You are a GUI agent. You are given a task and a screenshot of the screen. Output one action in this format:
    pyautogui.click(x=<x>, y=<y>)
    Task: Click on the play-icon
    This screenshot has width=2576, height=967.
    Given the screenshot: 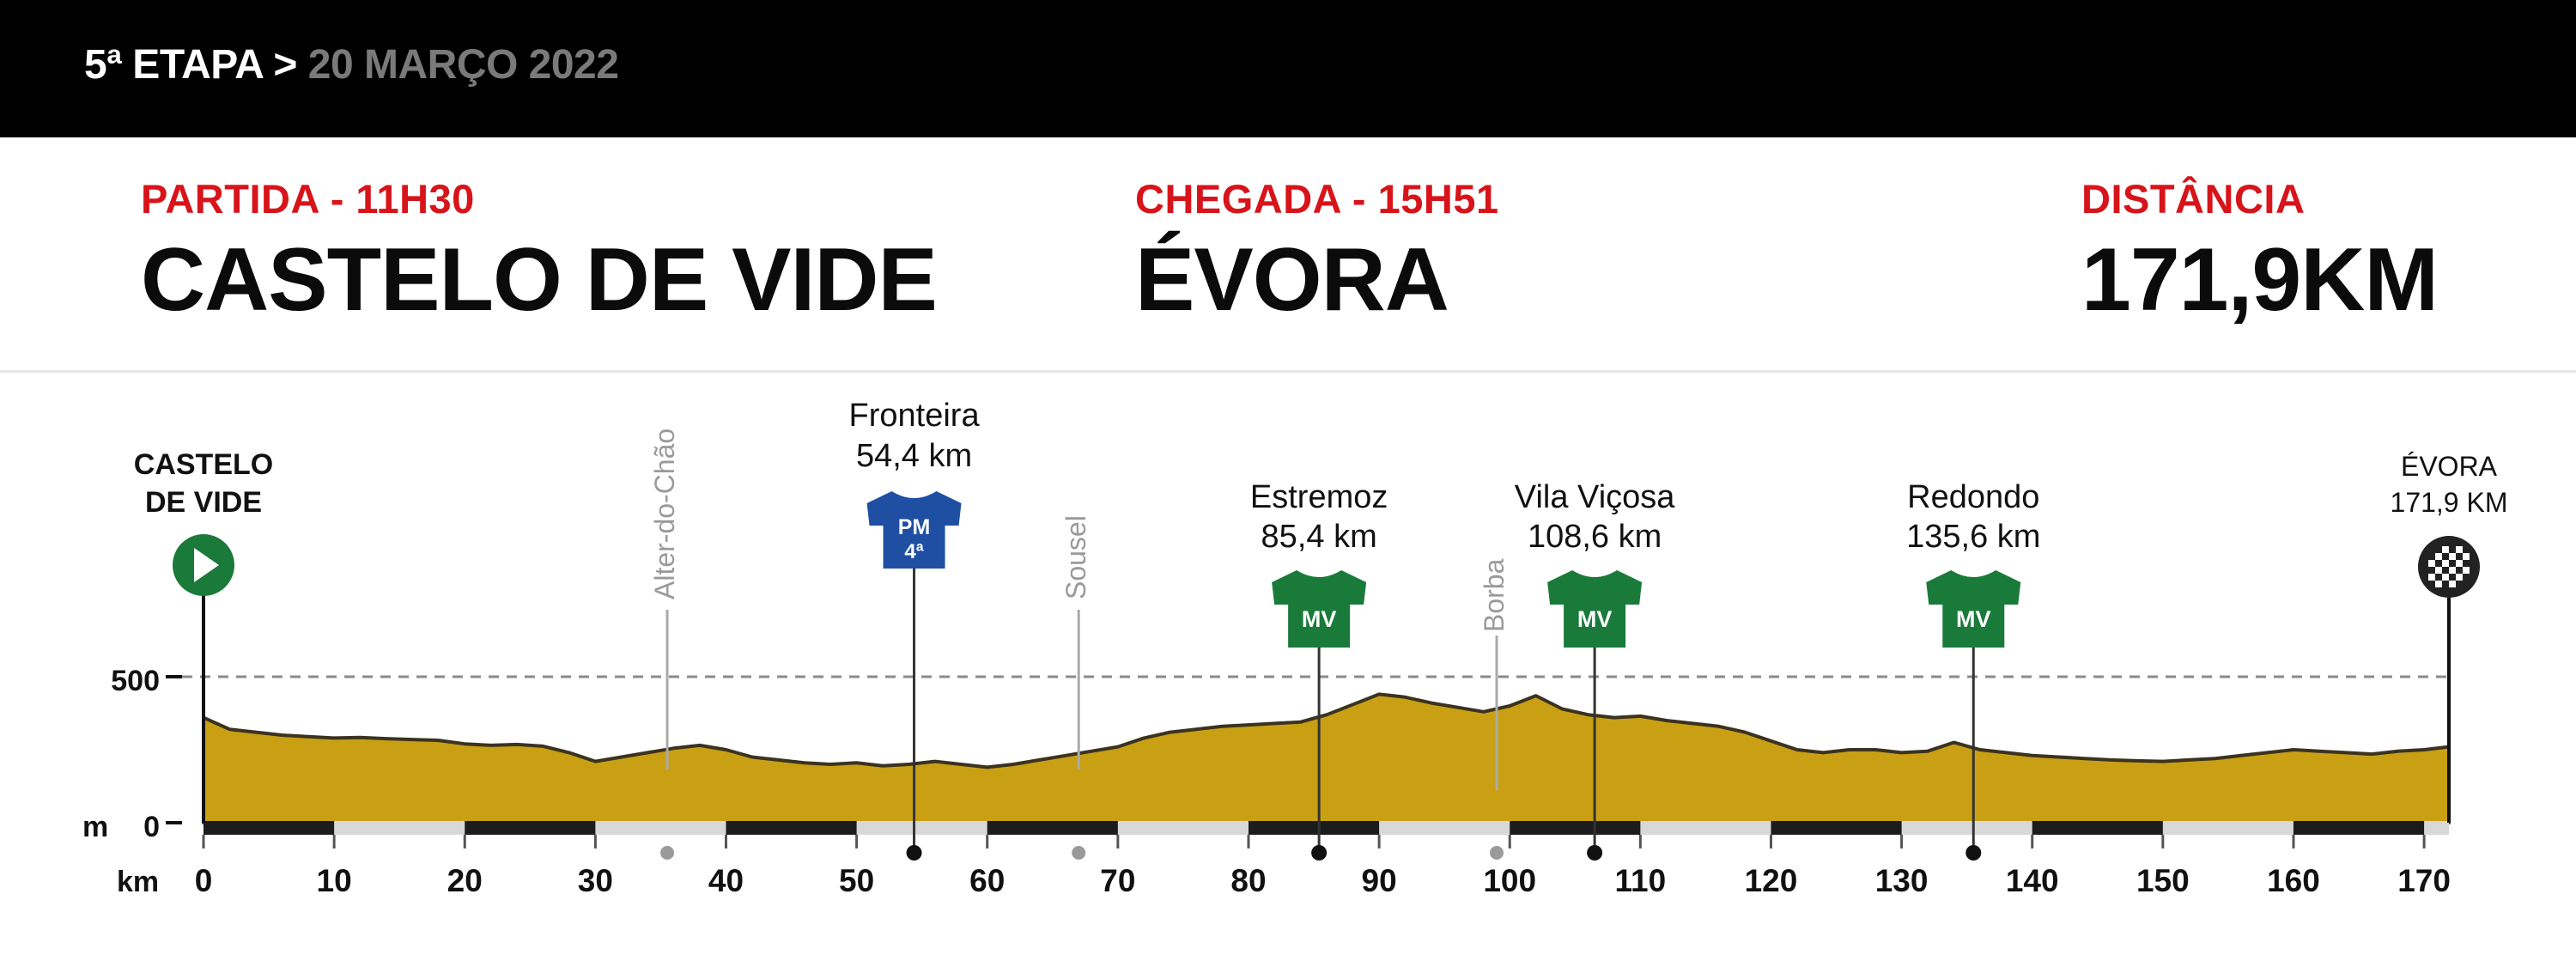 What is the action you would take?
    pyautogui.click(x=207, y=565)
    